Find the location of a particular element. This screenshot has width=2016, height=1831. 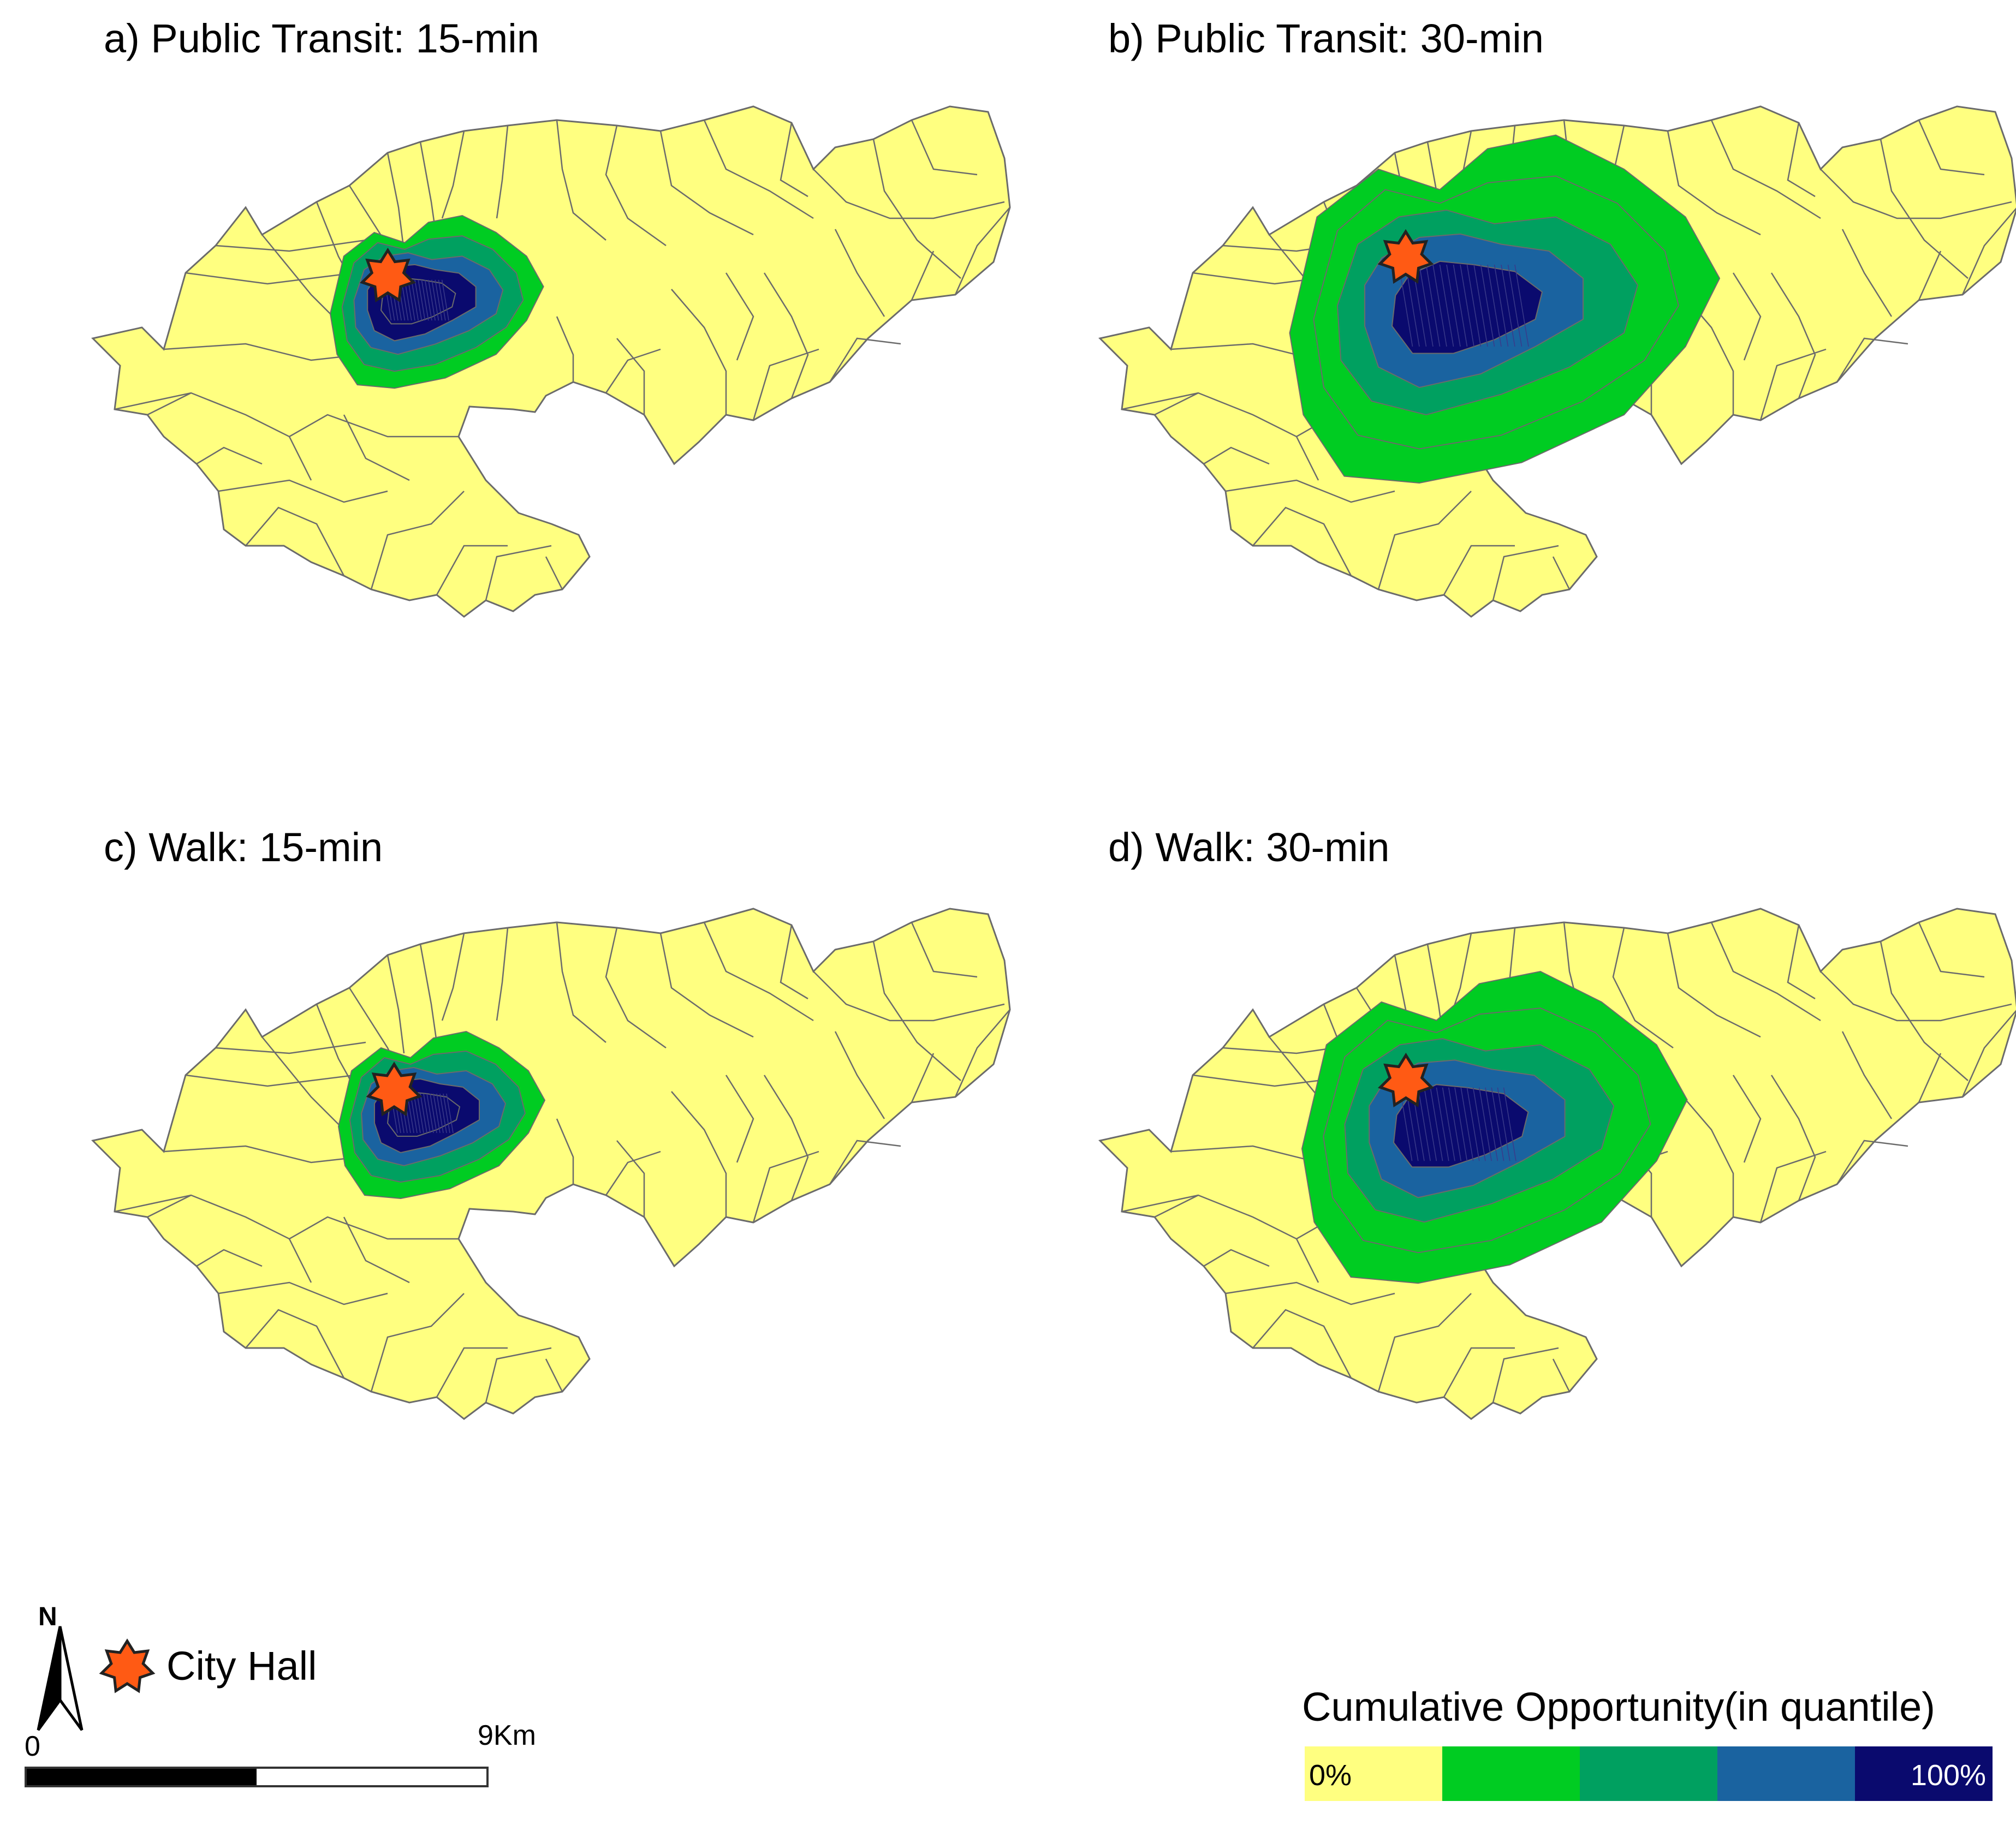

scale-bar-black-segment is located at coordinates (142, 1777).